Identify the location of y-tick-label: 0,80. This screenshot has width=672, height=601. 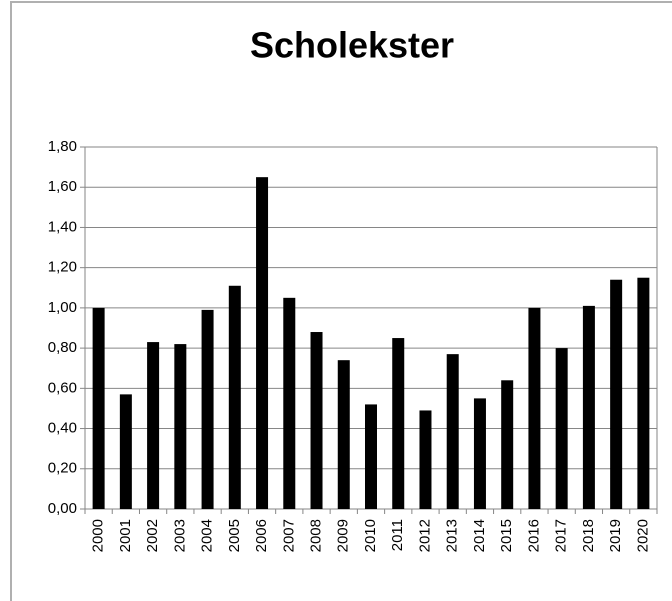
(62, 347).